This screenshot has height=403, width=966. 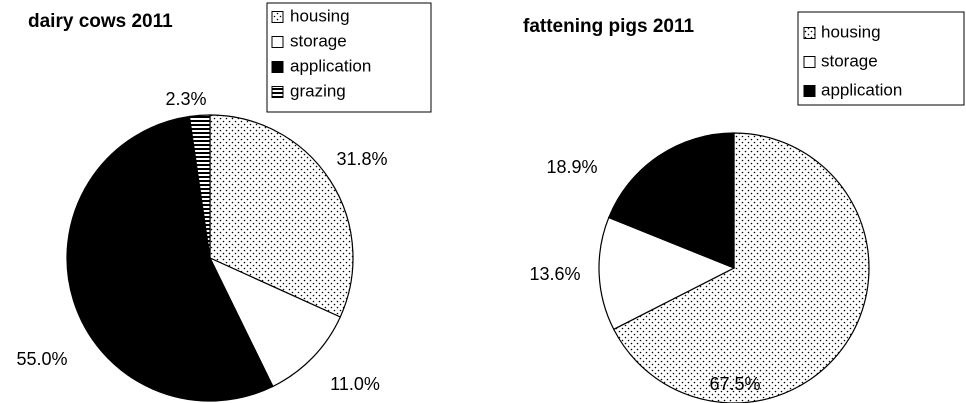 What do you see at coordinates (318, 90) in the screenshot?
I see `legend-text: grazing` at bounding box center [318, 90].